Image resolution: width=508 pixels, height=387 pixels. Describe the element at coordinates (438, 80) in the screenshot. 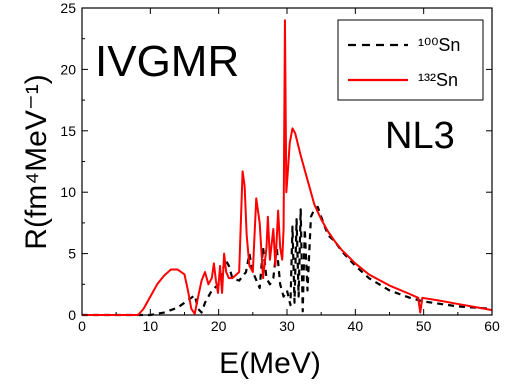

I see `legend-label-132sn: ¹³²Sn` at that location.